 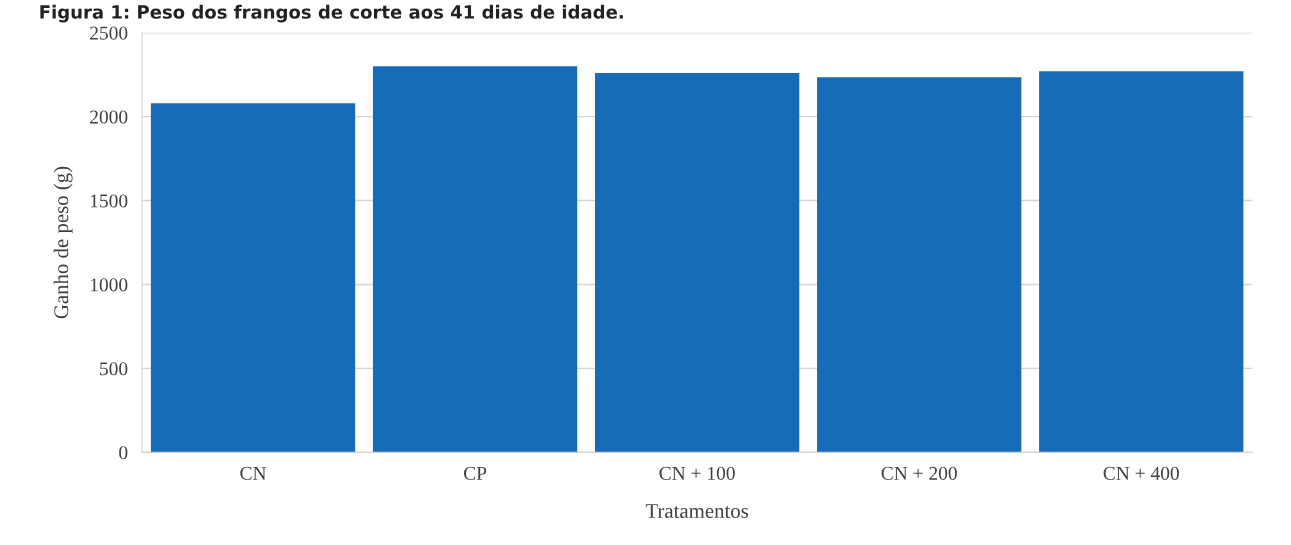 I want to click on y-tick-label: 1500, so click(x=109, y=201).